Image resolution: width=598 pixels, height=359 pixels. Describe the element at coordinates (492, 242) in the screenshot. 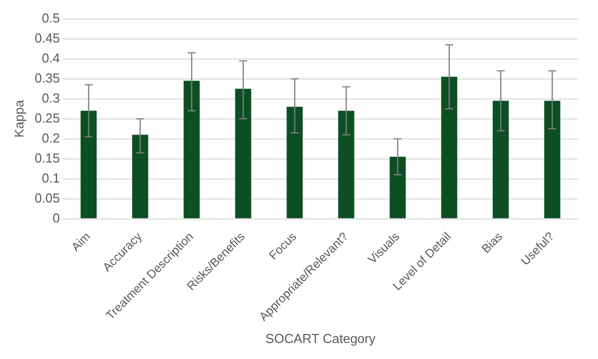

I see `x-tick-label: Bias` at that location.